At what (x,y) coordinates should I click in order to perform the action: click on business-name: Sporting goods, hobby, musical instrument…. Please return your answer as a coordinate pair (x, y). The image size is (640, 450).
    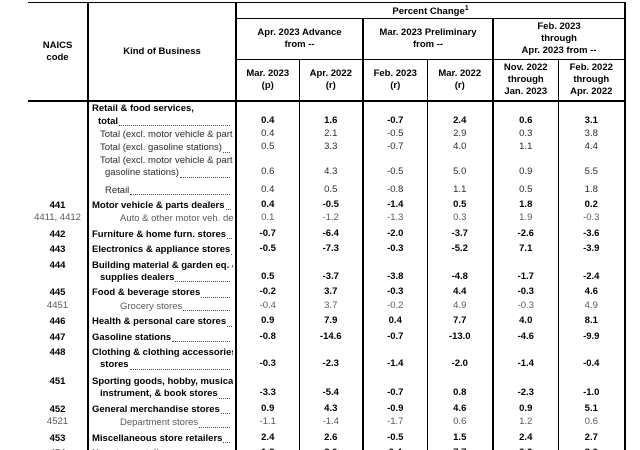
    Looking at the image, I should click on (162, 386).